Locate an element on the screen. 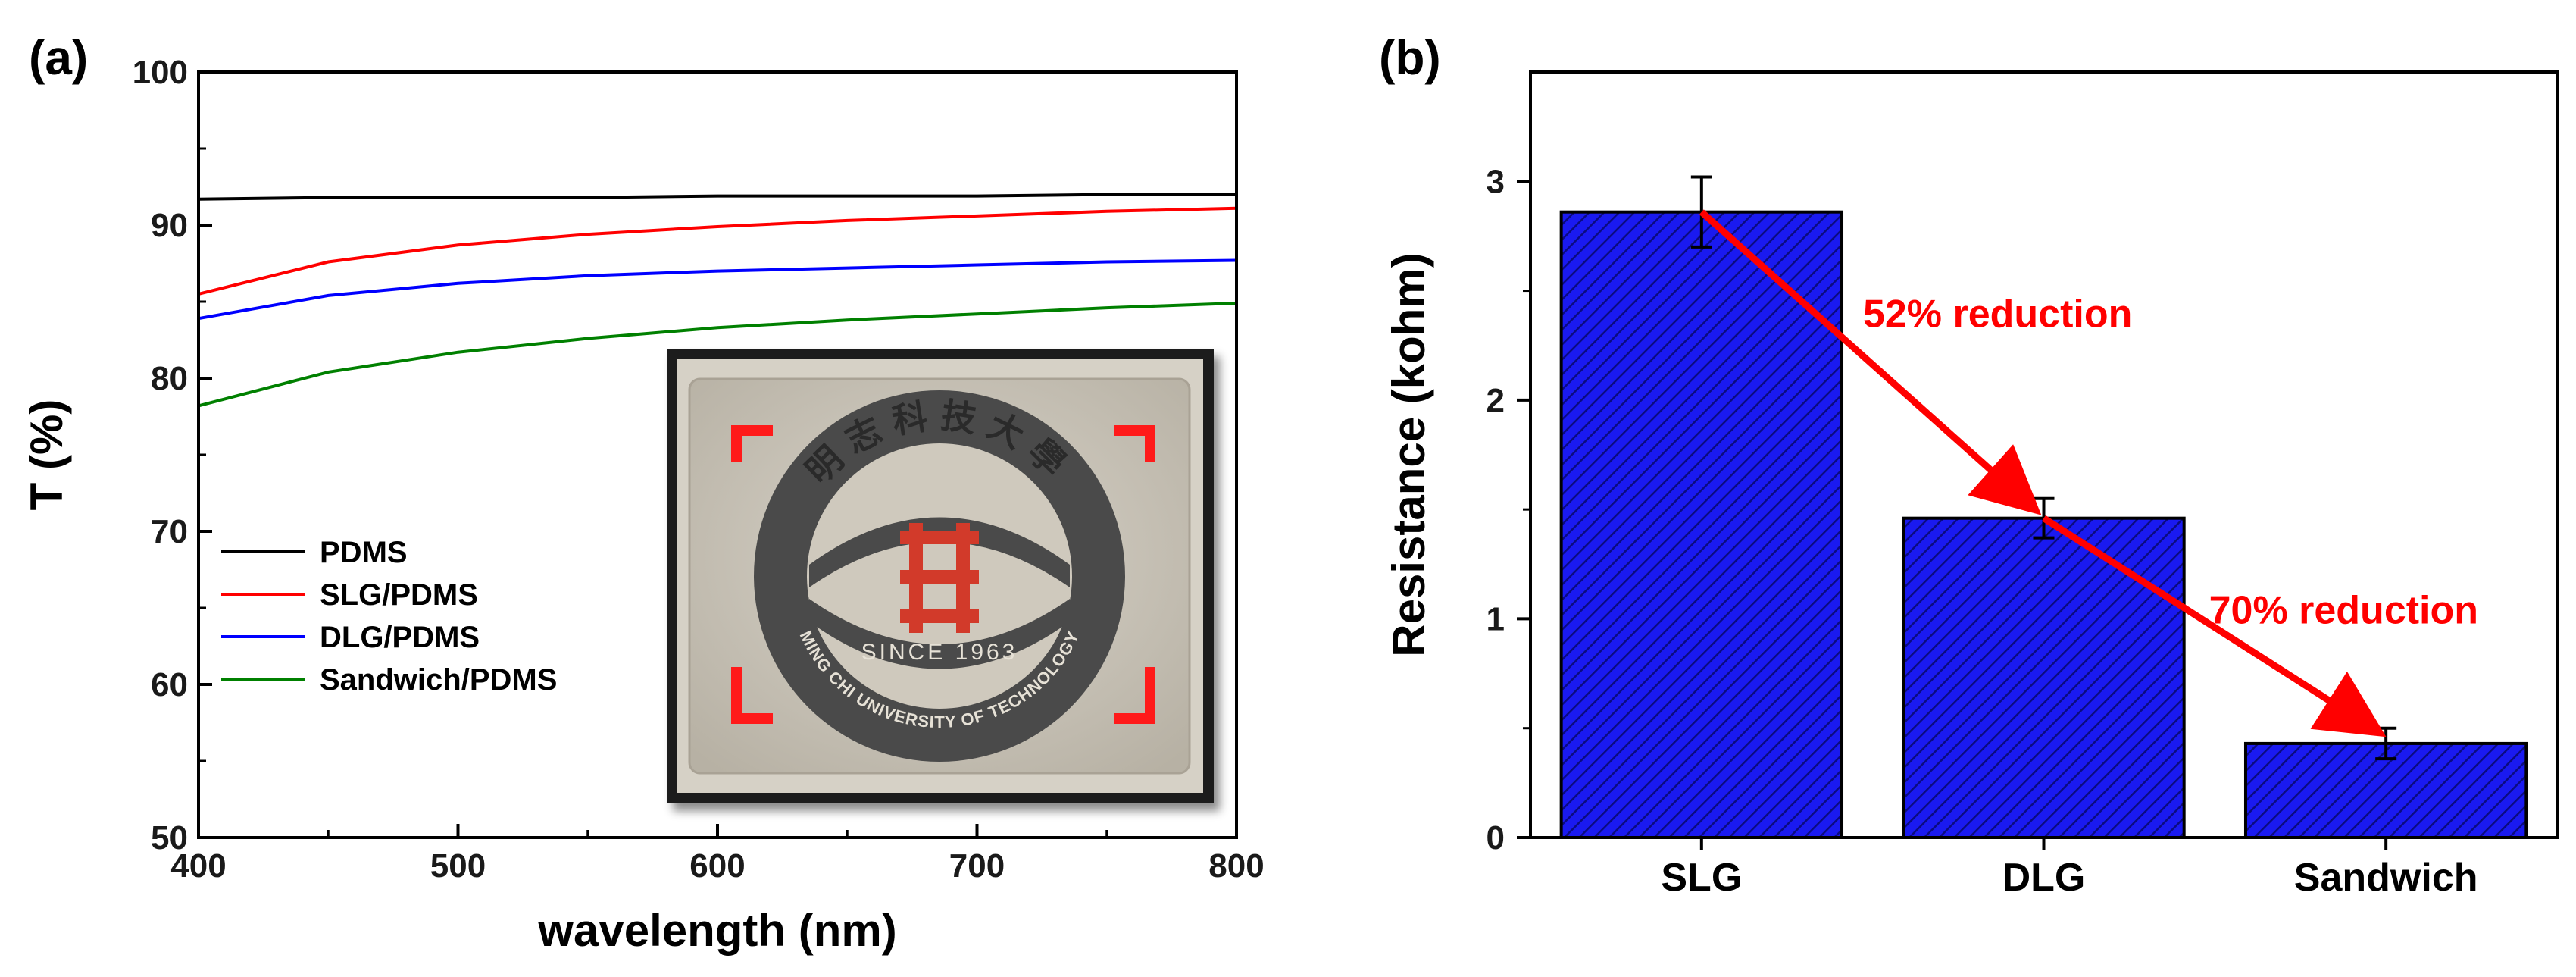 This screenshot has height=977, width=2576. legend-label: PDMS is located at coordinates (364, 552).